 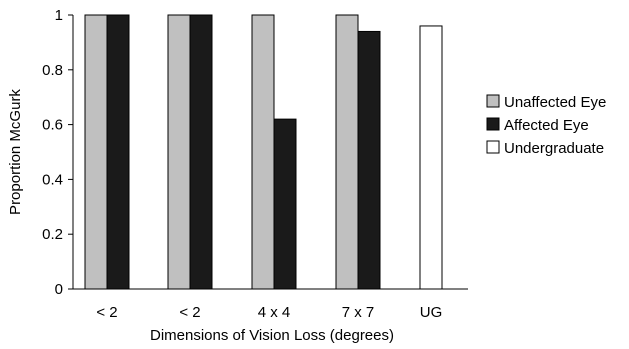 I want to click on y-axis-label: Proportion McGurk, so click(x=15, y=152).